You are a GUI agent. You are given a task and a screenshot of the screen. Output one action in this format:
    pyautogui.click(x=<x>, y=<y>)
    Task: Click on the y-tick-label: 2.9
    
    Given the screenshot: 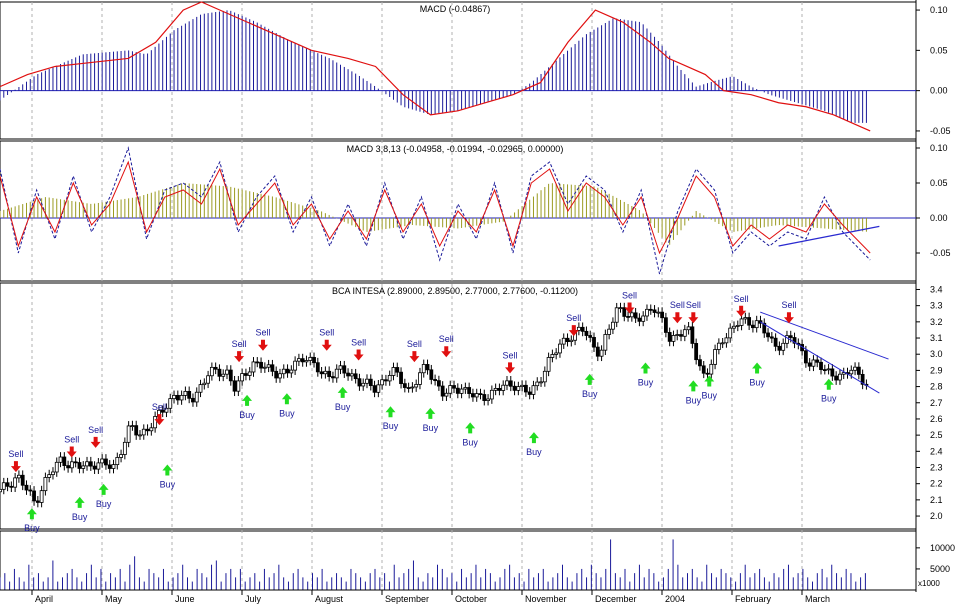 What is the action you would take?
    pyautogui.click(x=936, y=370)
    